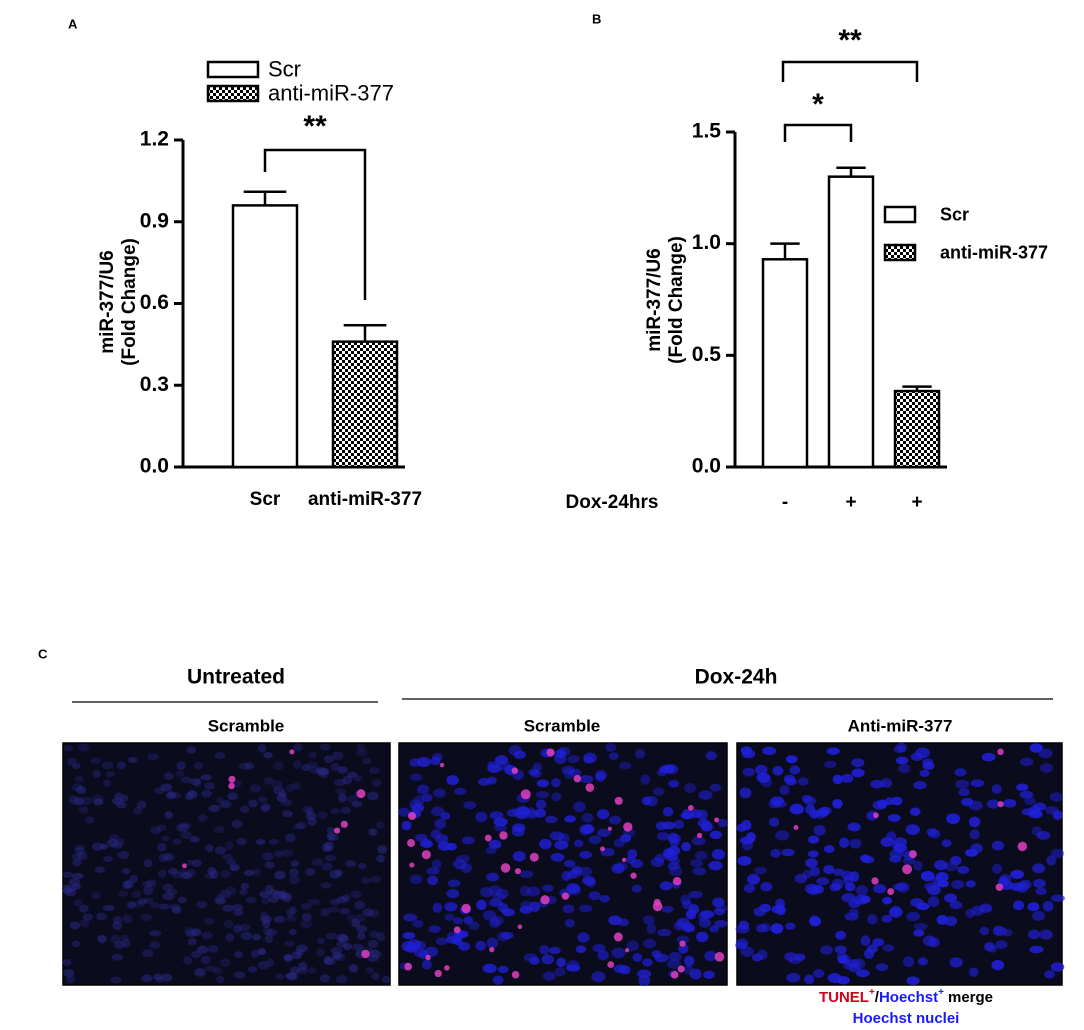 The height and width of the screenshot is (1030, 1084). I want to click on legend-label: Scr, so click(284, 68).